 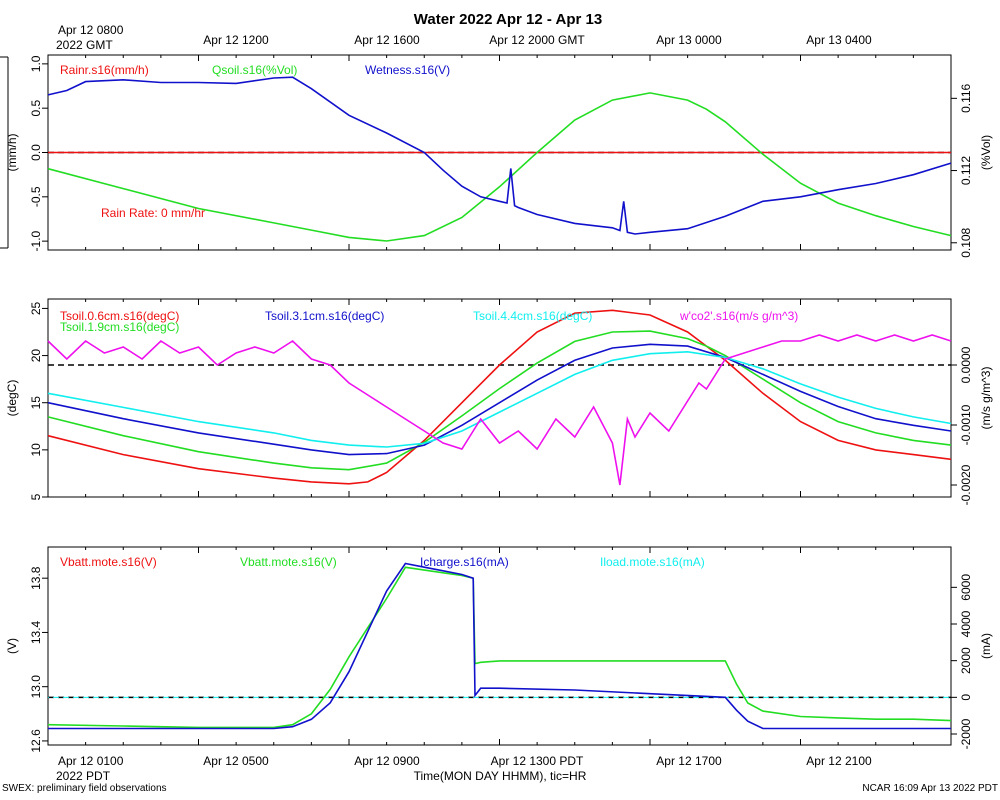 What do you see at coordinates (966, 170) in the screenshot?
I see `right-tick-label: 0.112` at bounding box center [966, 170].